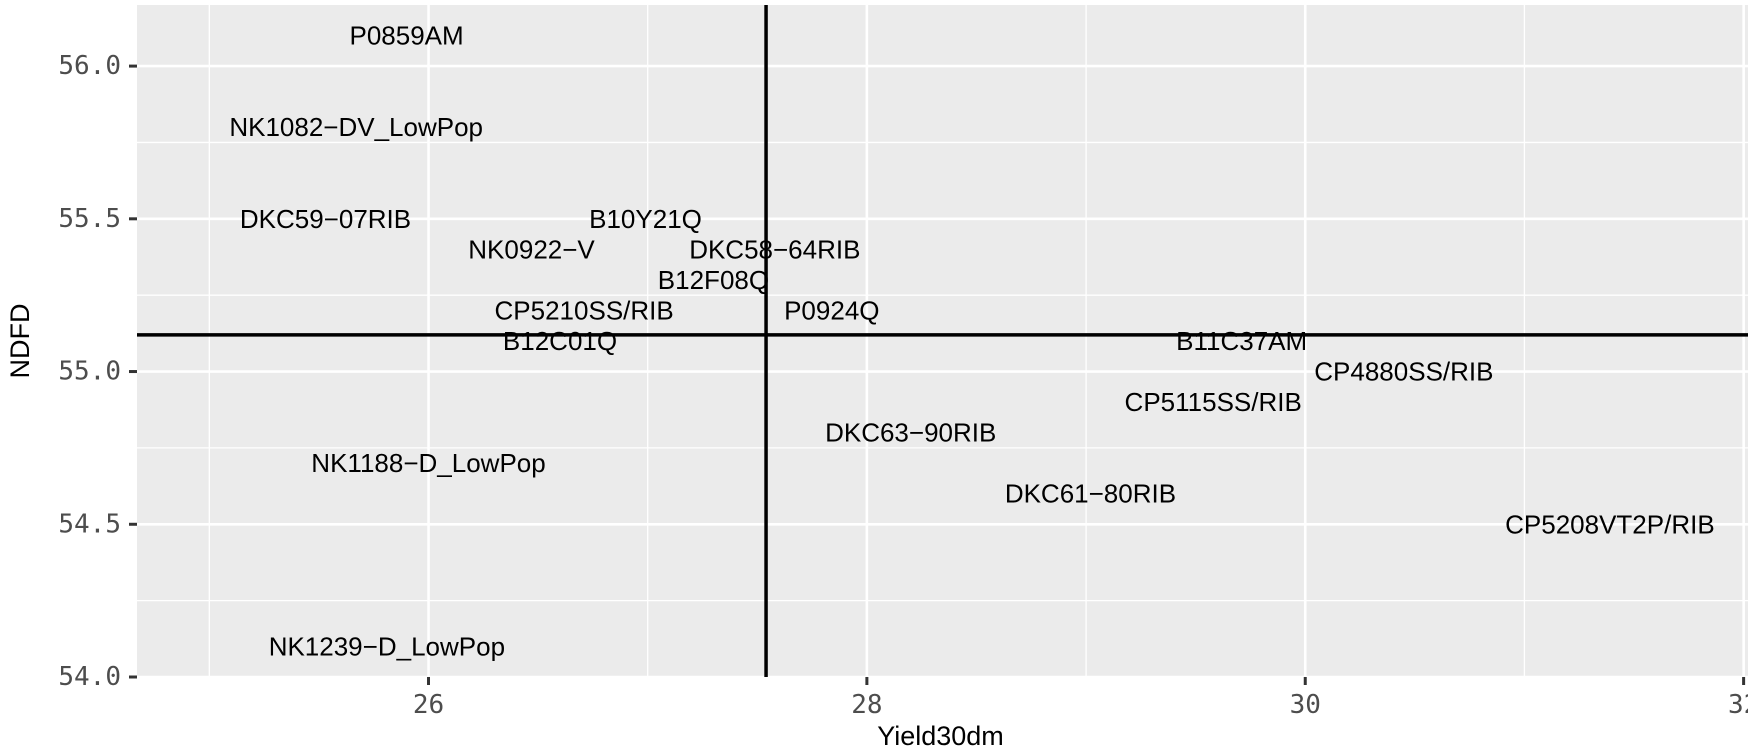  I want to click on point-label: NK1188−D_LowPop, so click(428, 463).